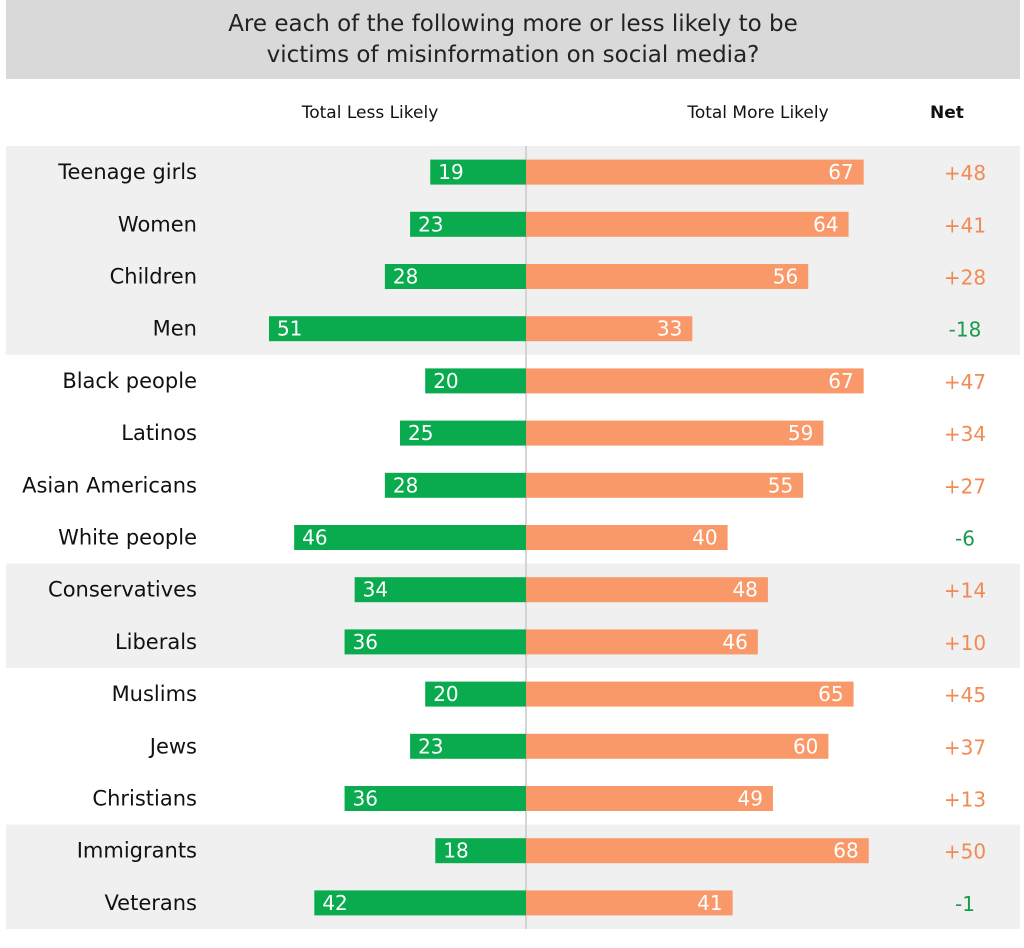  Describe the element at coordinates (965, 904) in the screenshot. I see `net-value: -1` at that location.